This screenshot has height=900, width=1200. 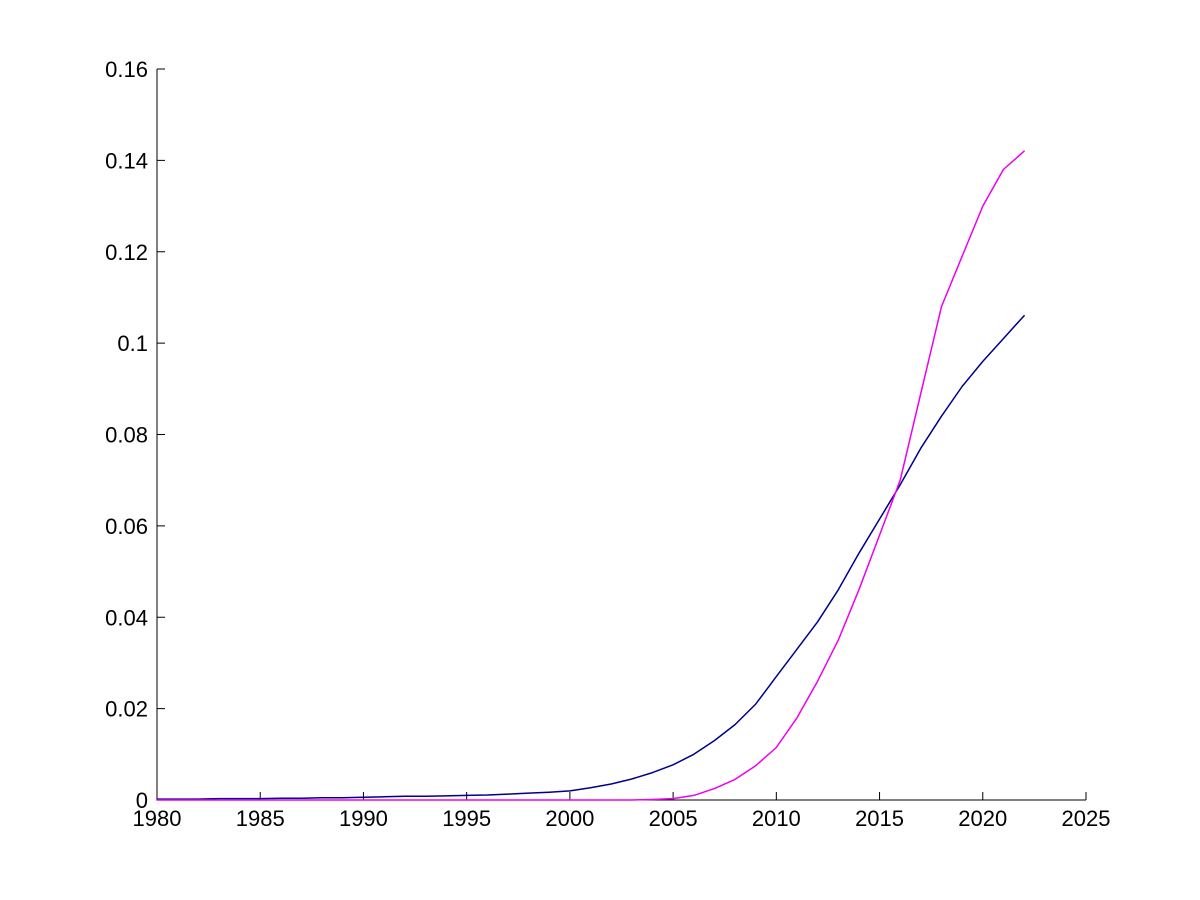 I want to click on x-tick-label: 1995, so click(x=466, y=818).